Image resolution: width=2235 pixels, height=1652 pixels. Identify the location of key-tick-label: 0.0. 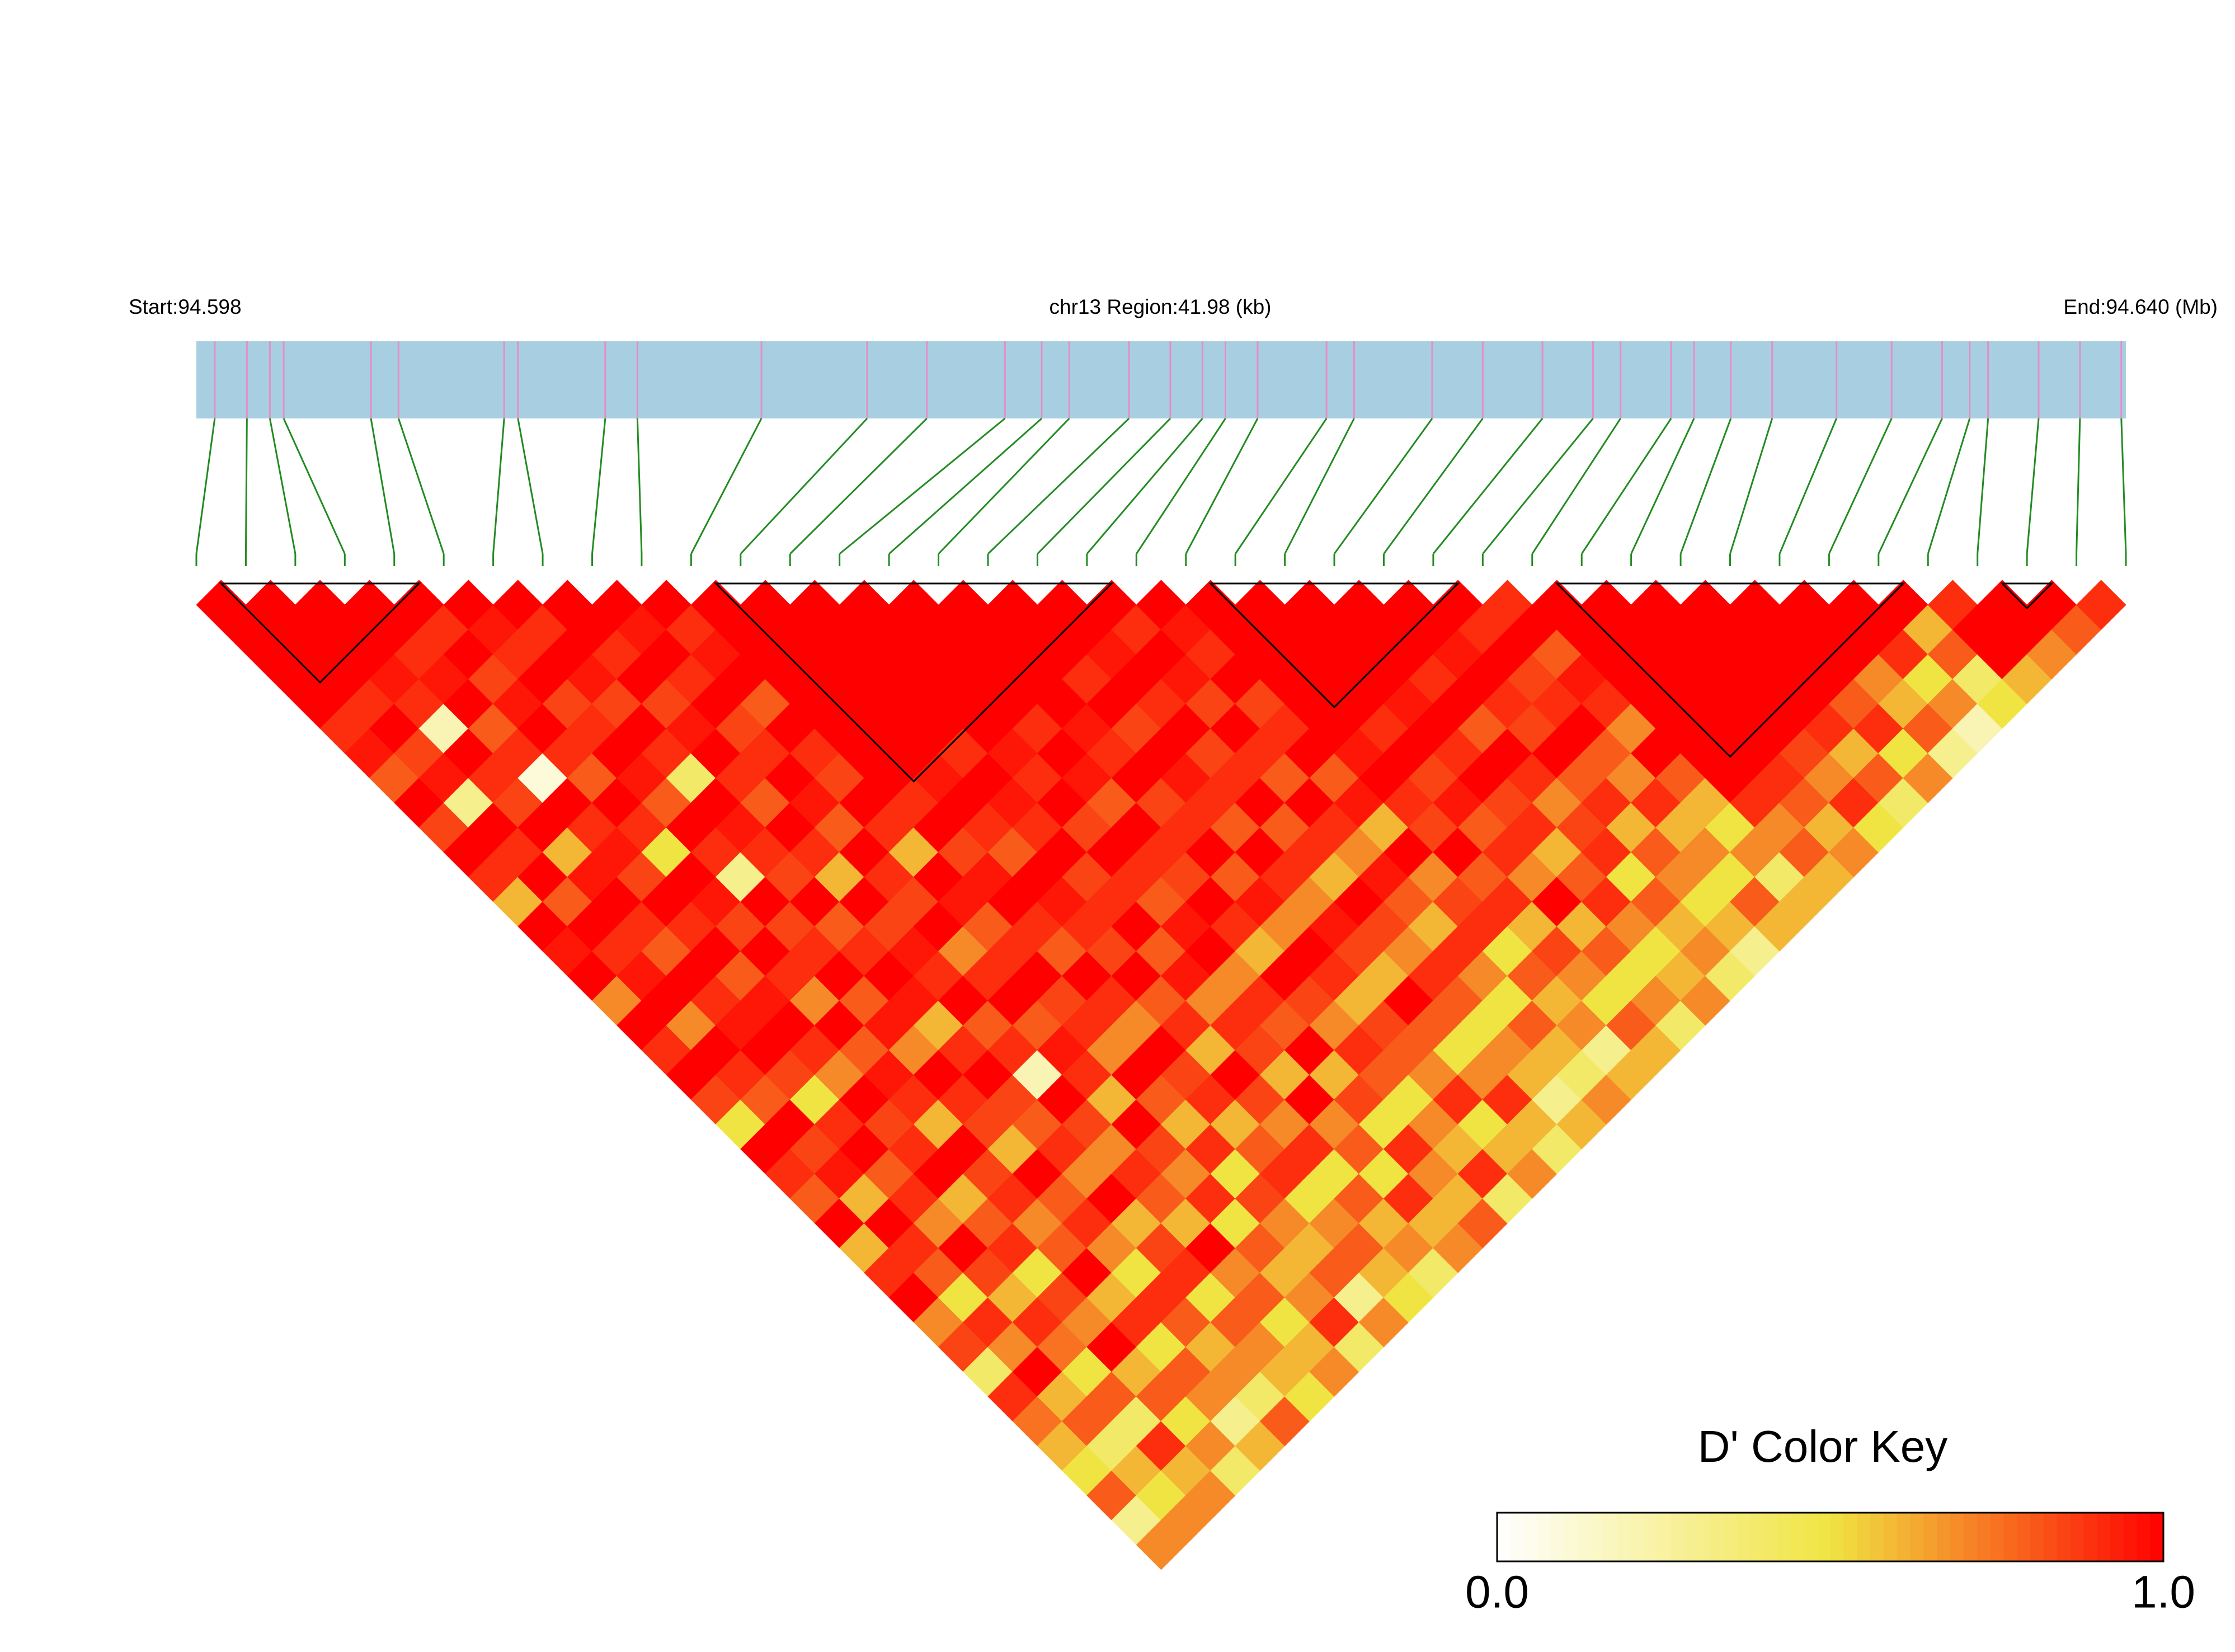
(1497, 1593).